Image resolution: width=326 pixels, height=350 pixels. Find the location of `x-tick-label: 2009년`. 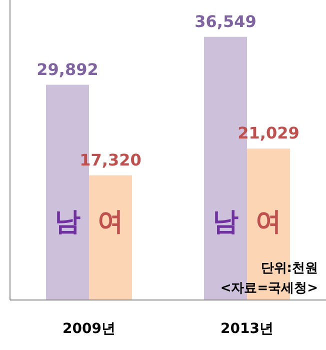

x-tick-label: 2009년 is located at coordinates (89, 329).